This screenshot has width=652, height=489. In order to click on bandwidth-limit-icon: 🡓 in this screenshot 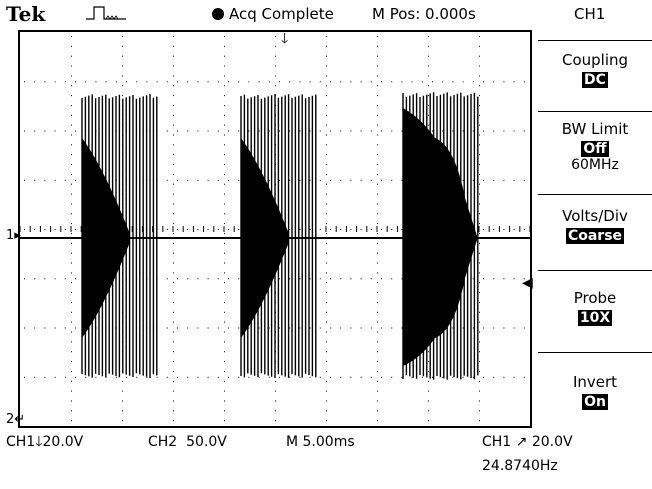, I will do `click(39, 442)`.